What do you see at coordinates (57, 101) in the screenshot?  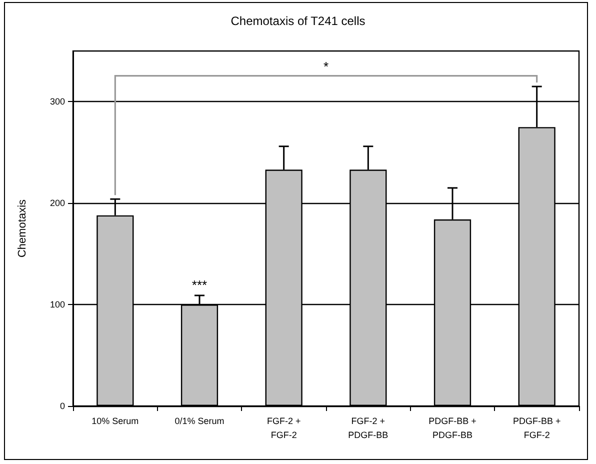 I see `y-tick-label: 300` at bounding box center [57, 101].